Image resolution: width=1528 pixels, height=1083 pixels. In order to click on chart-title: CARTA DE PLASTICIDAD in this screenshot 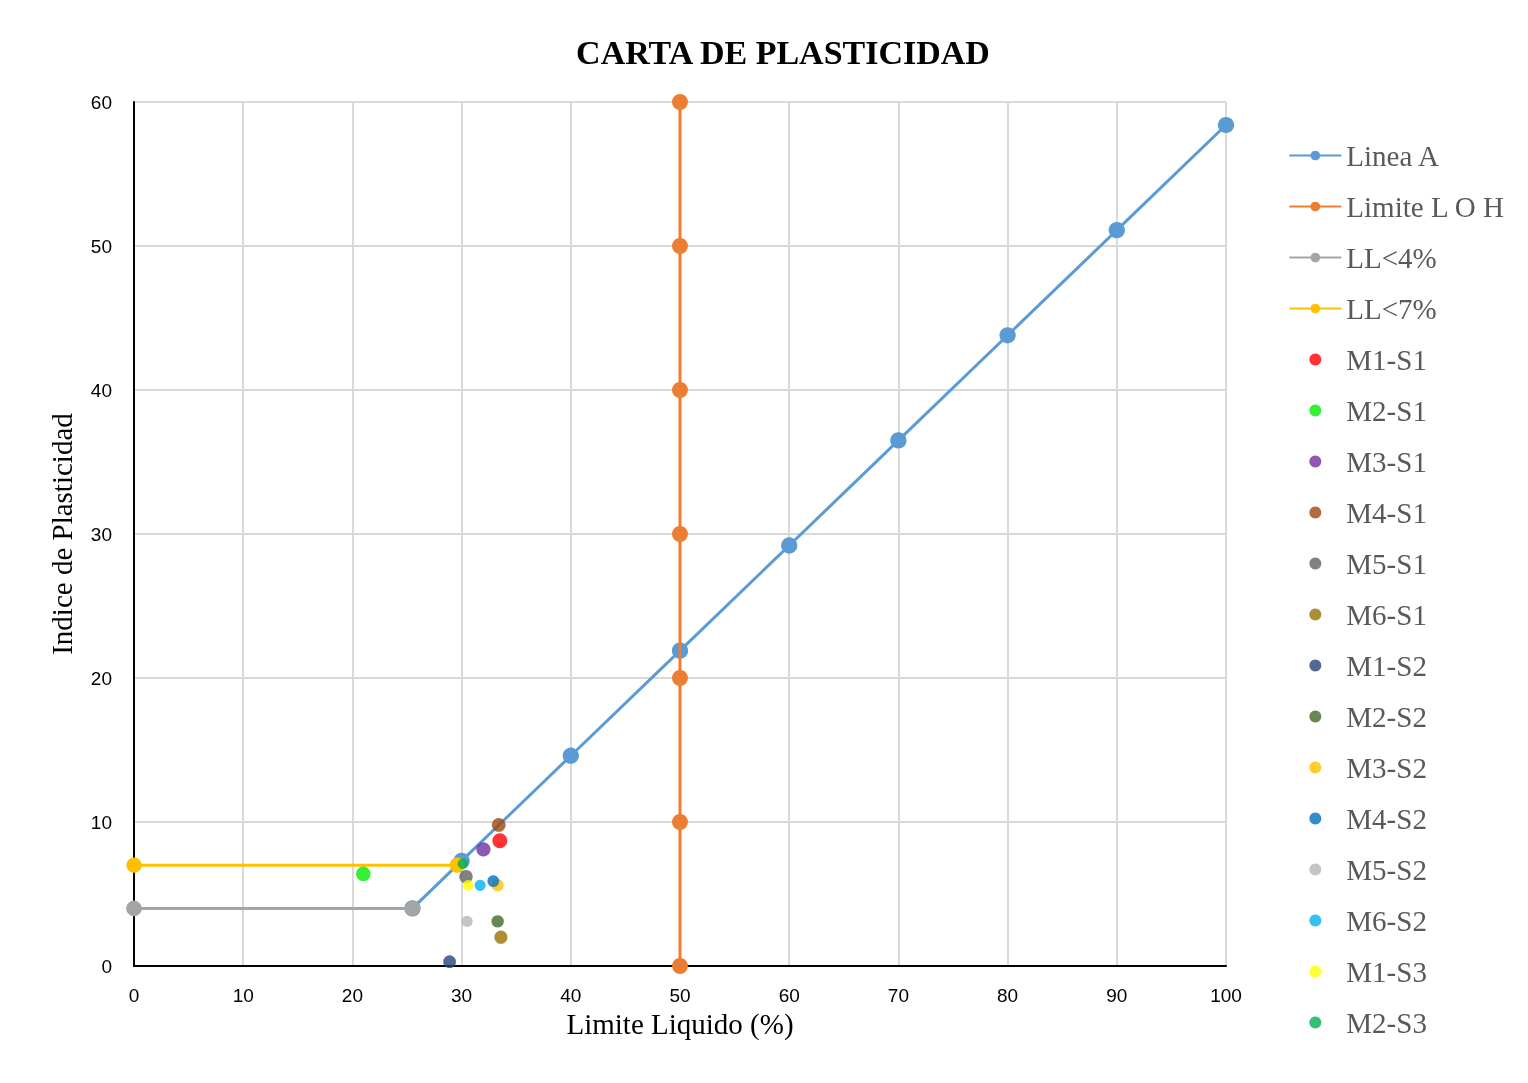, I will do `click(783, 52)`.